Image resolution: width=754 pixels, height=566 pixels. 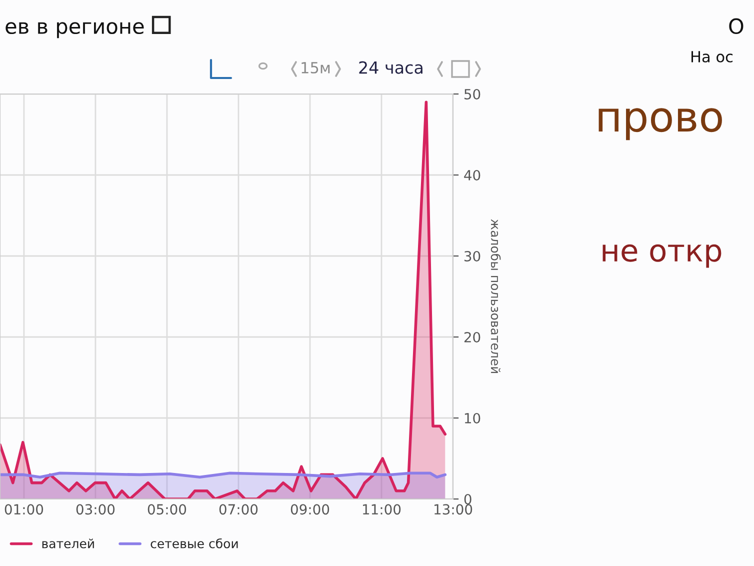 I want to click on y-tick-label: 50, so click(x=472, y=94).